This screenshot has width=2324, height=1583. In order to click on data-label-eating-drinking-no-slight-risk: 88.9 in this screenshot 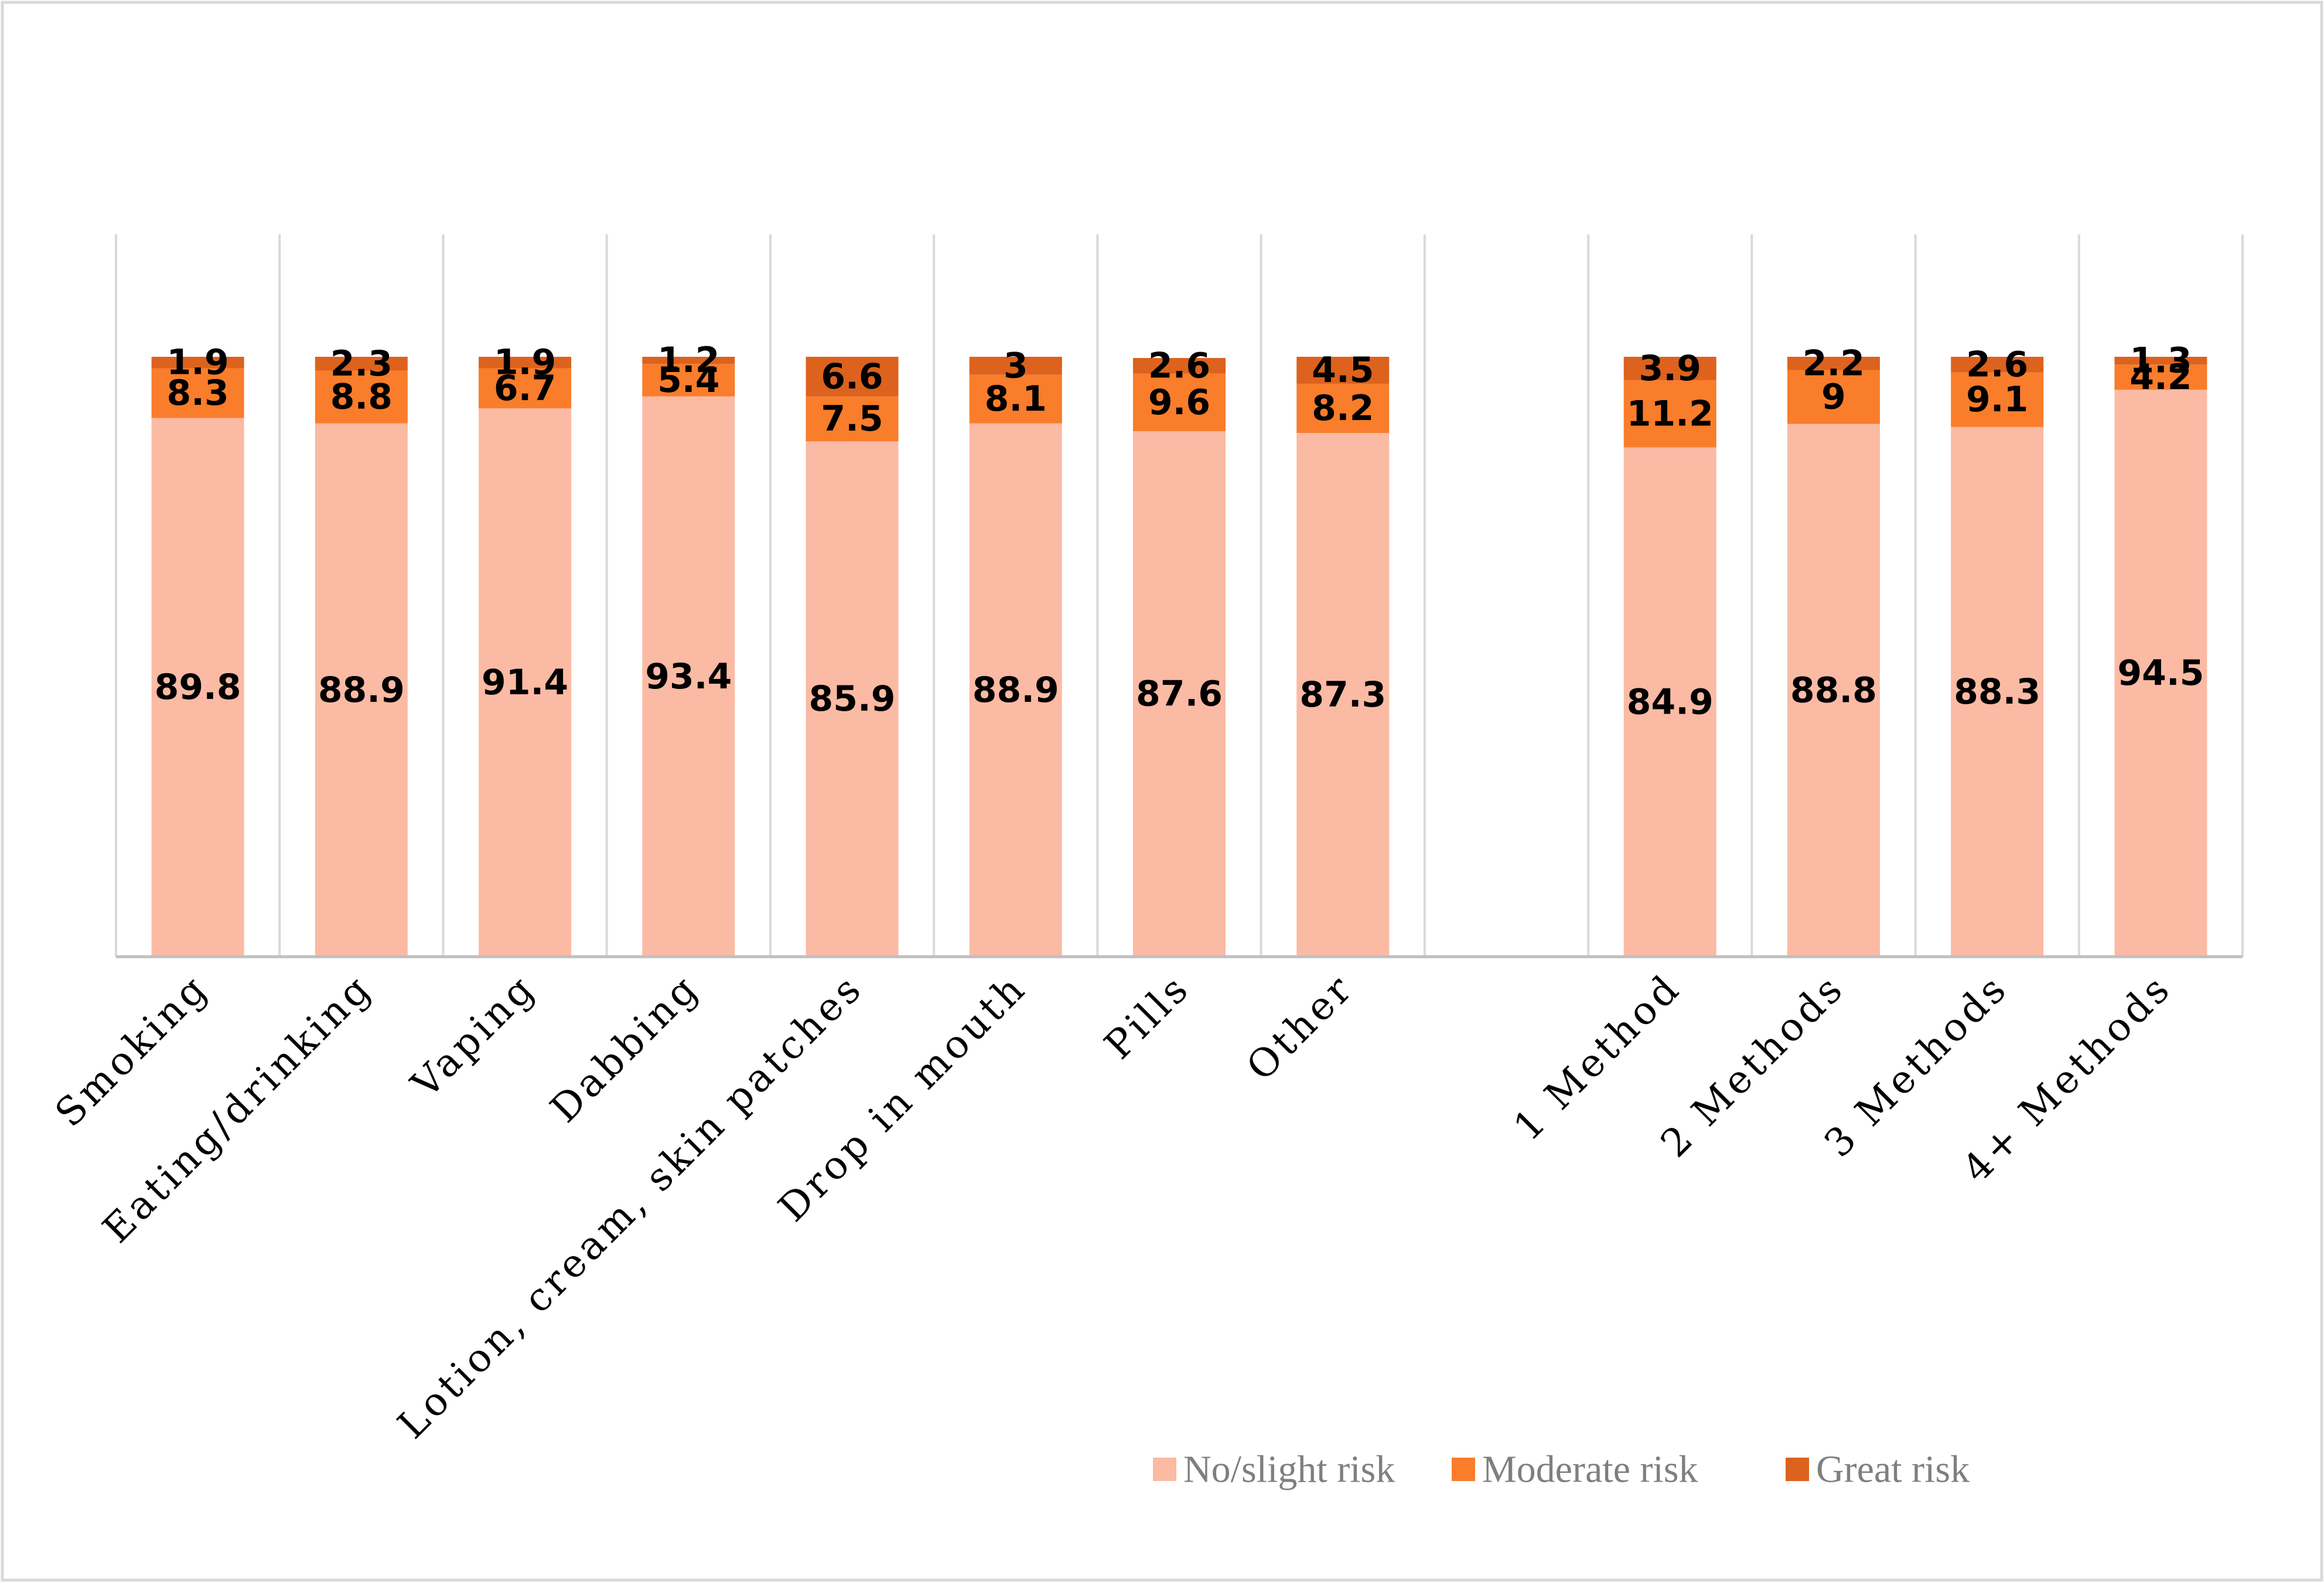, I will do `click(361, 690)`.